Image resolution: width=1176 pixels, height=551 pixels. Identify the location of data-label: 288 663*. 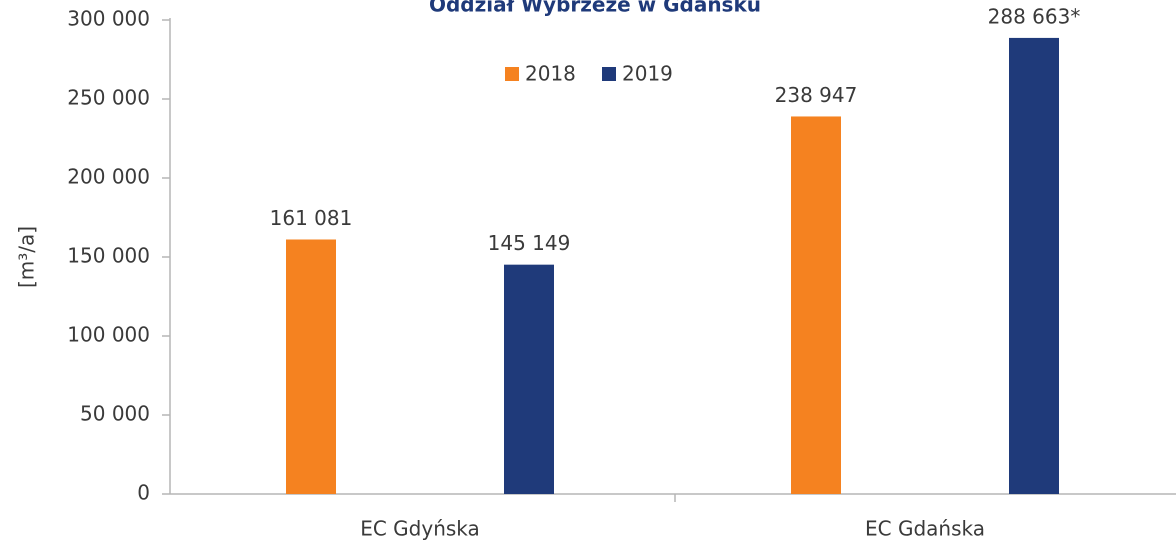
(1034, 16).